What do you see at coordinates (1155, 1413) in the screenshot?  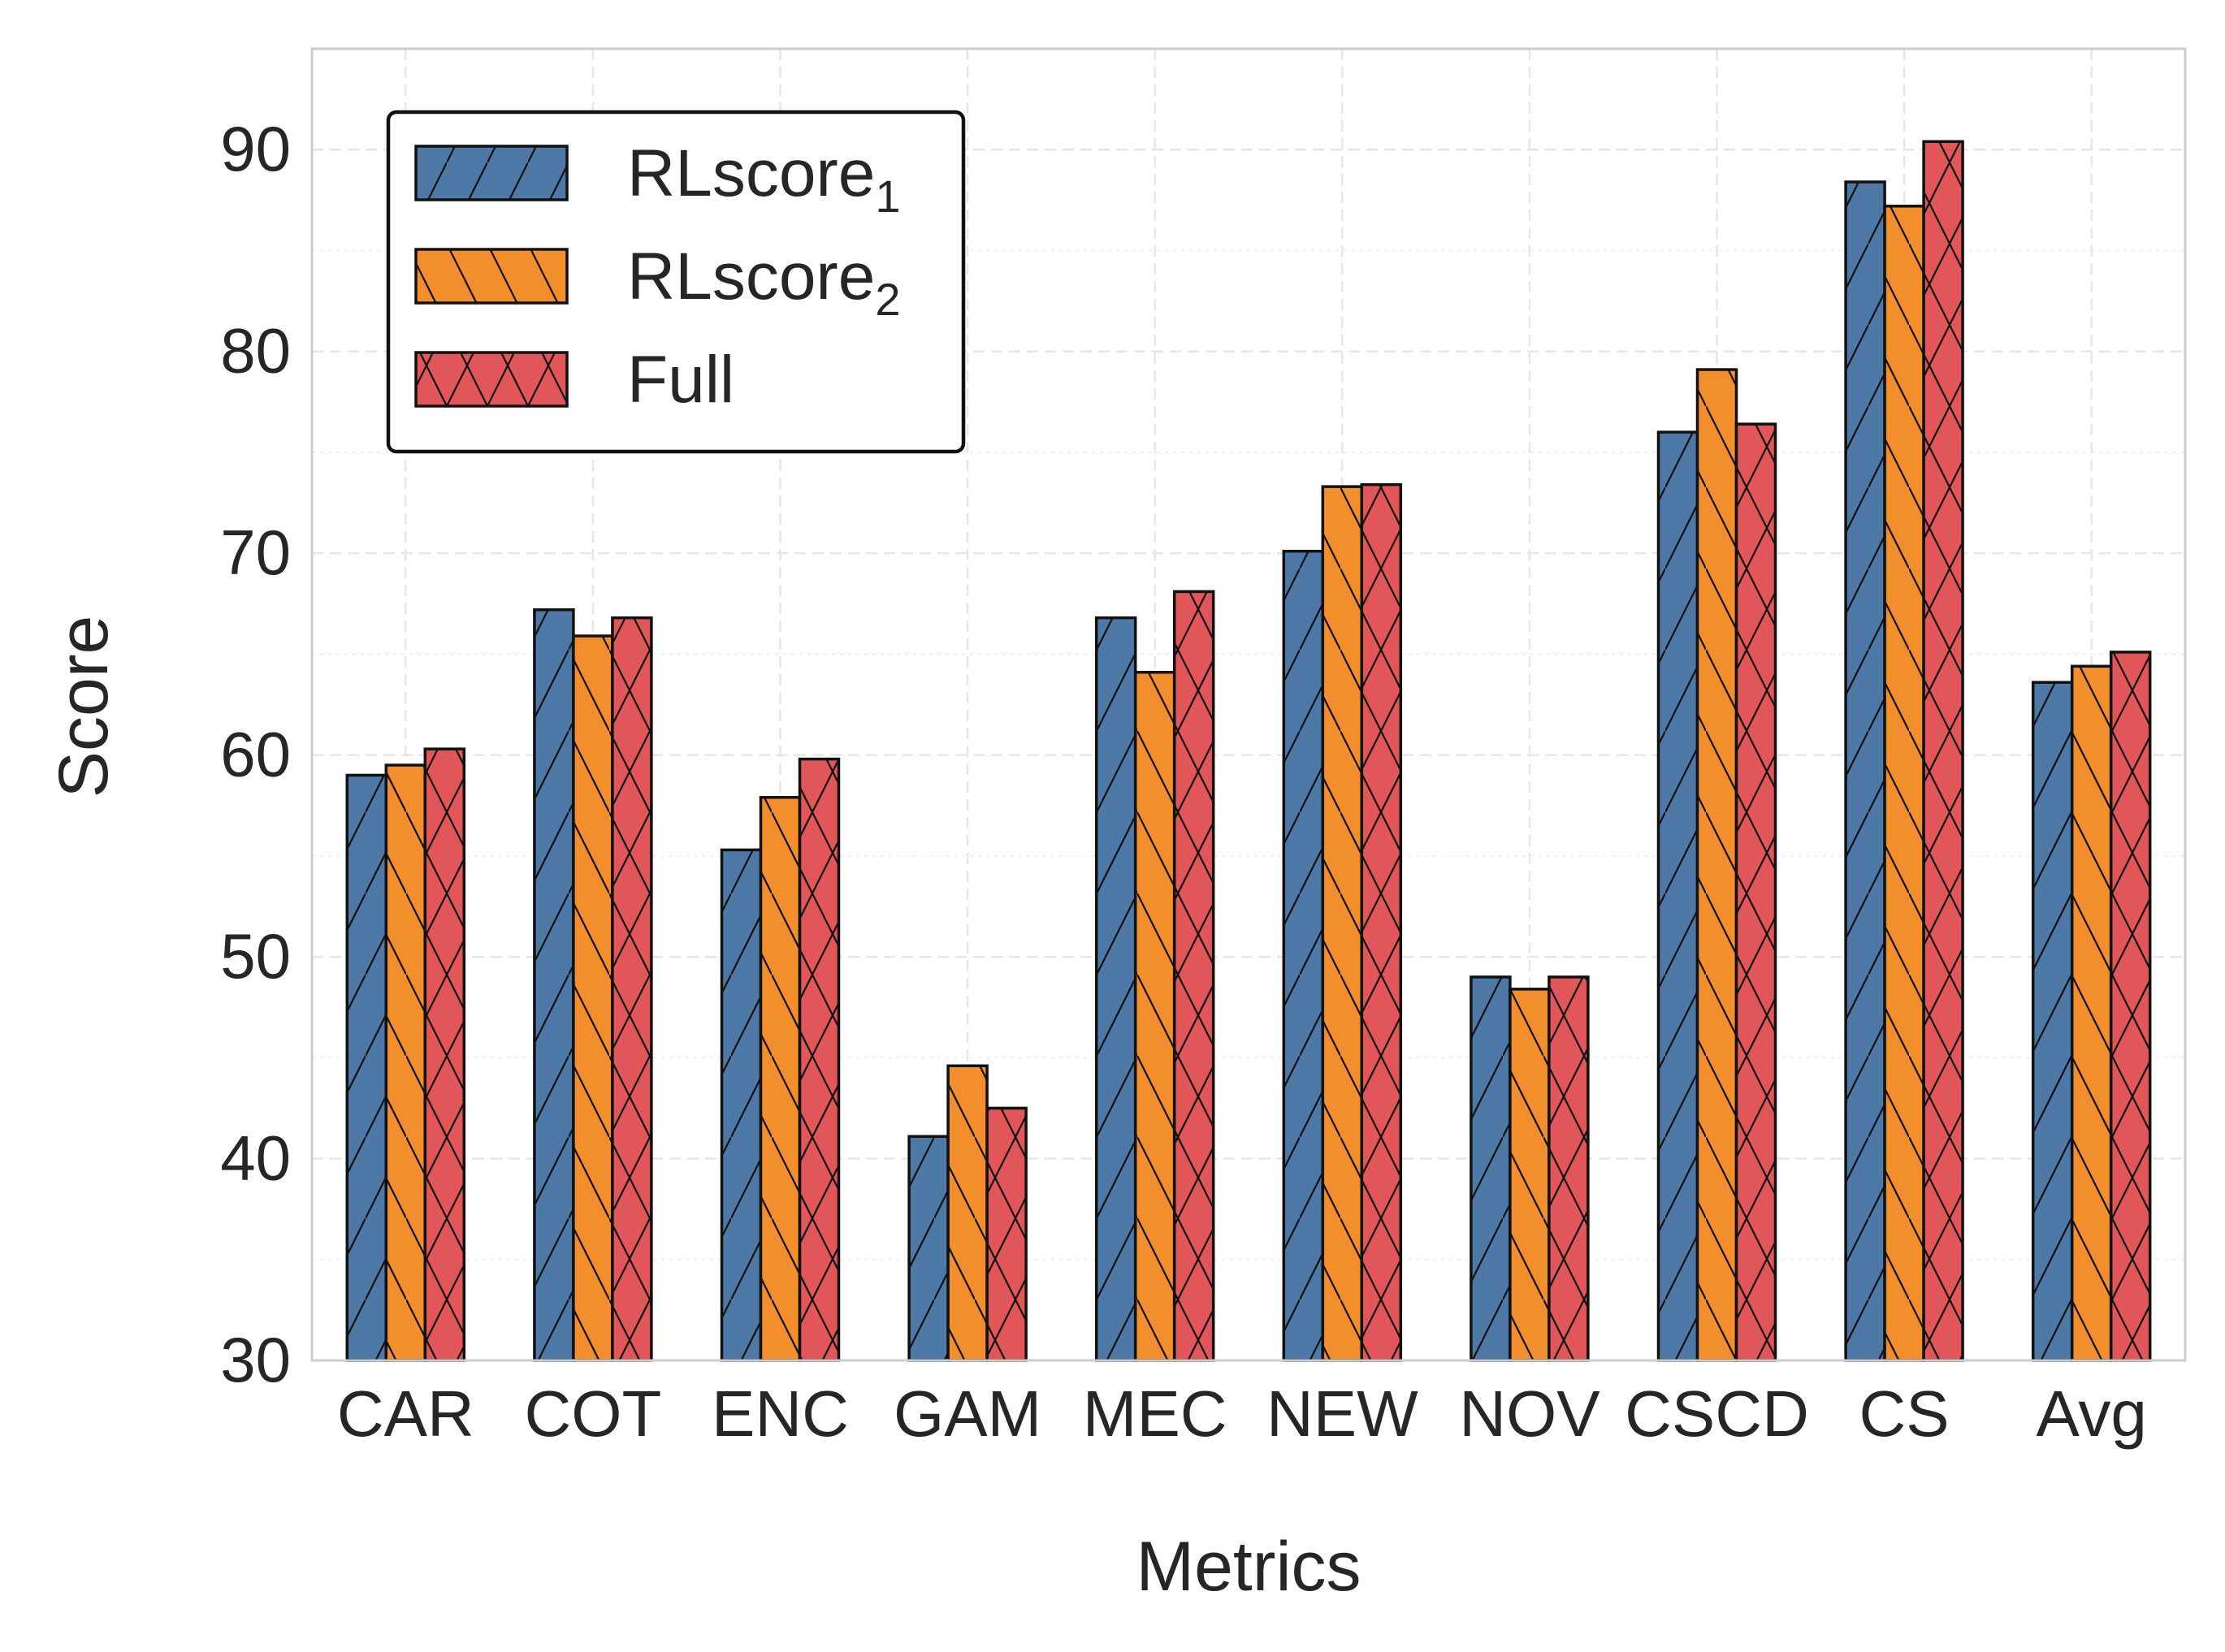 I see `x-tick-label: MEC` at bounding box center [1155, 1413].